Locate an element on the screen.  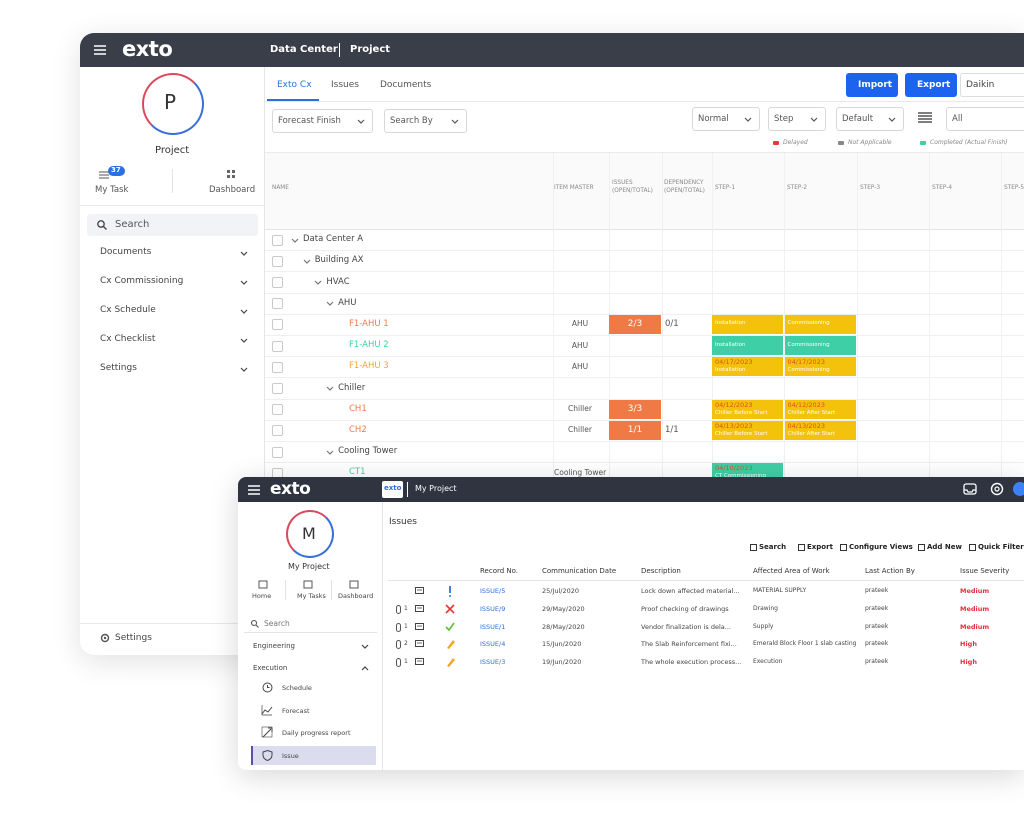
toolbar-icon is located at coordinates (843, 547).